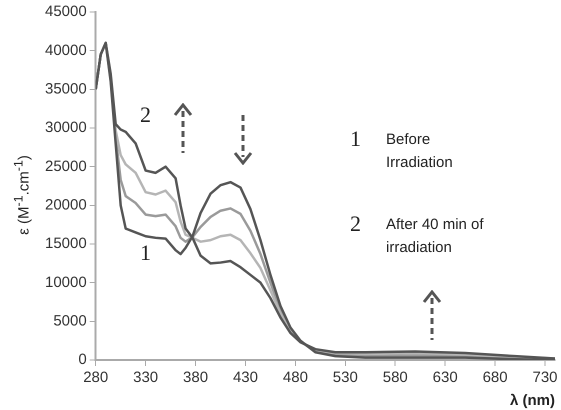 This screenshot has height=410, width=561. What do you see at coordinates (65, 89) in the screenshot?
I see `y-tick-label: 35000` at bounding box center [65, 89].